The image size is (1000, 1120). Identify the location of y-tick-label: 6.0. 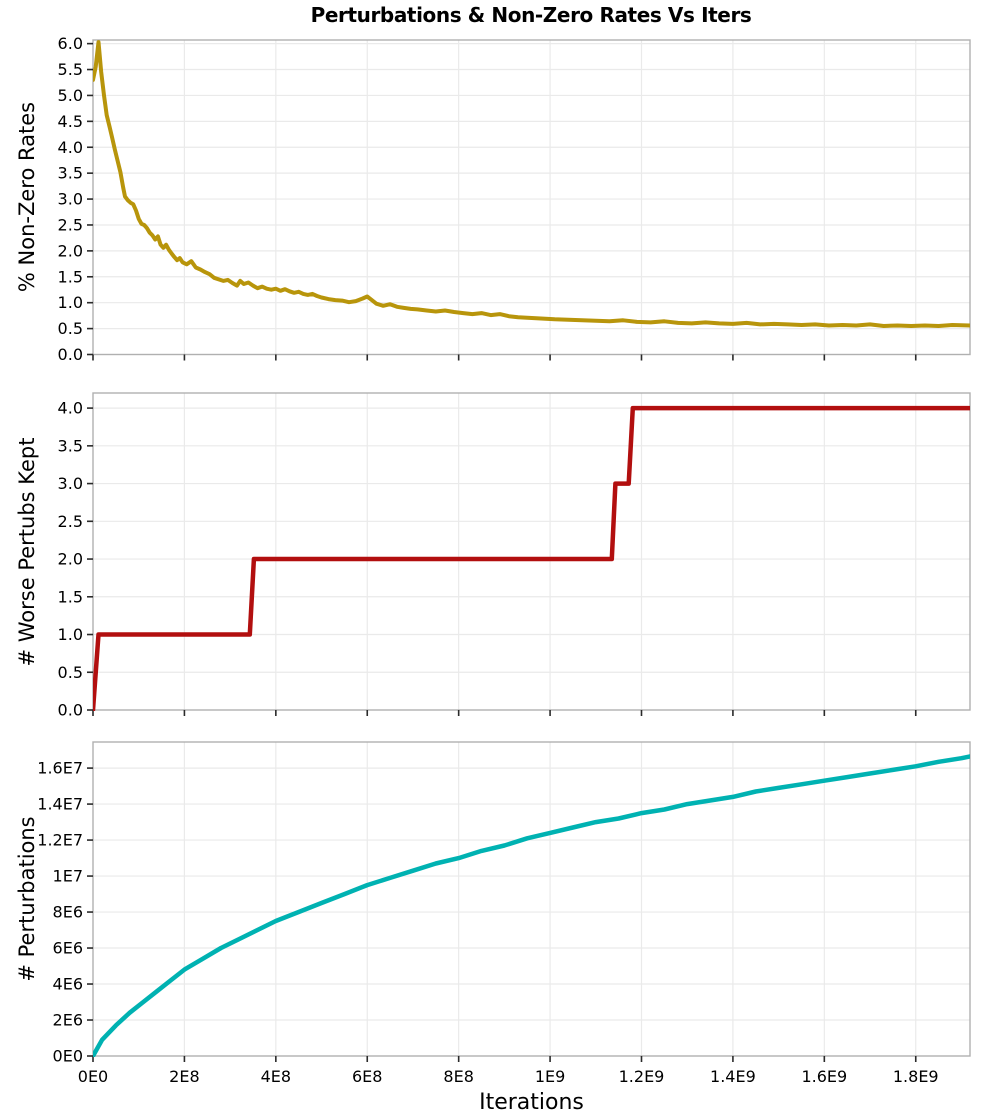
(70, 43).